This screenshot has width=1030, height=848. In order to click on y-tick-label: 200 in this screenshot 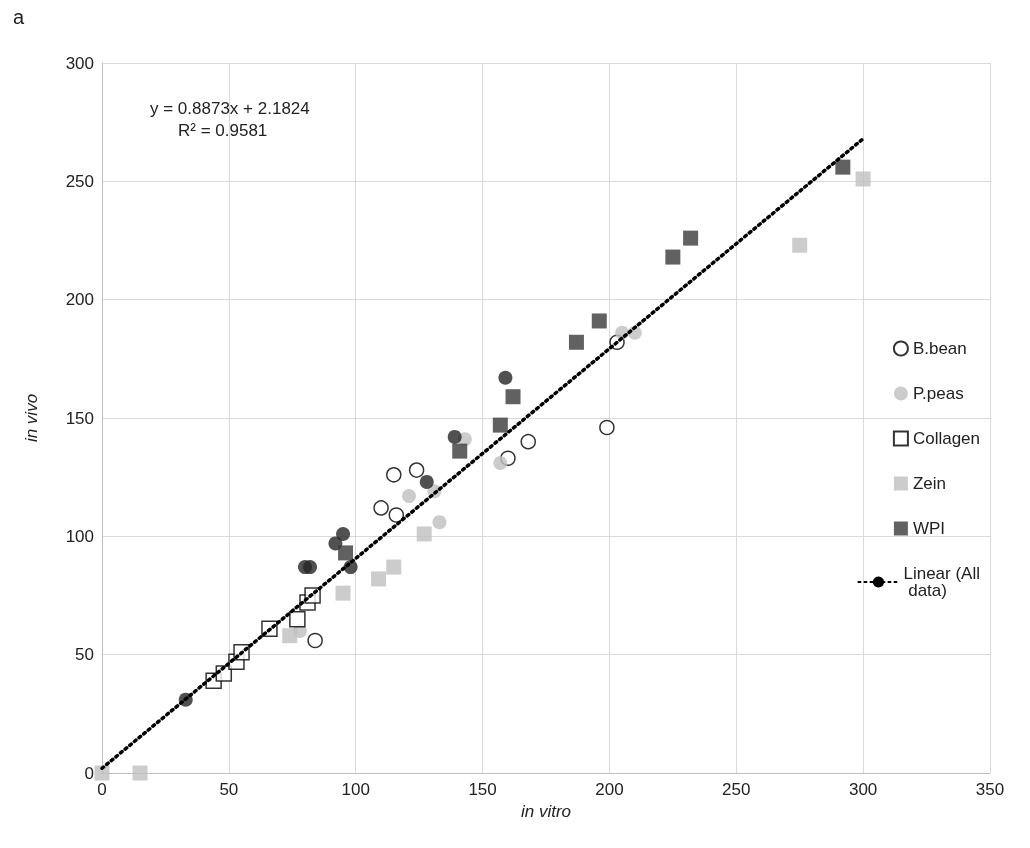, I will do `click(79, 300)`.